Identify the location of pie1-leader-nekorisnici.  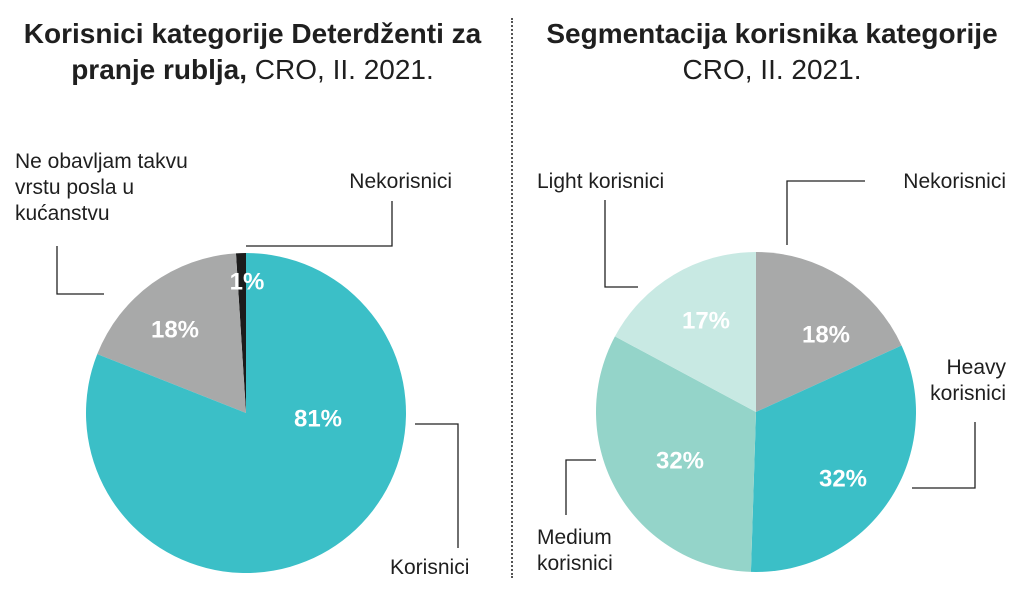
(319, 224).